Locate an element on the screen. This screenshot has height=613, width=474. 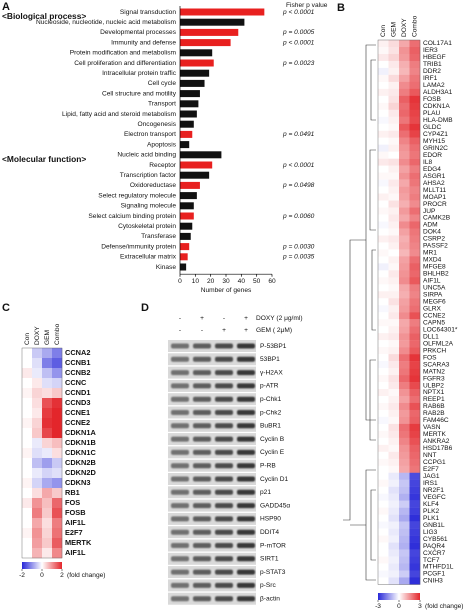
row-label: GLDC is located at coordinates (432, 127).